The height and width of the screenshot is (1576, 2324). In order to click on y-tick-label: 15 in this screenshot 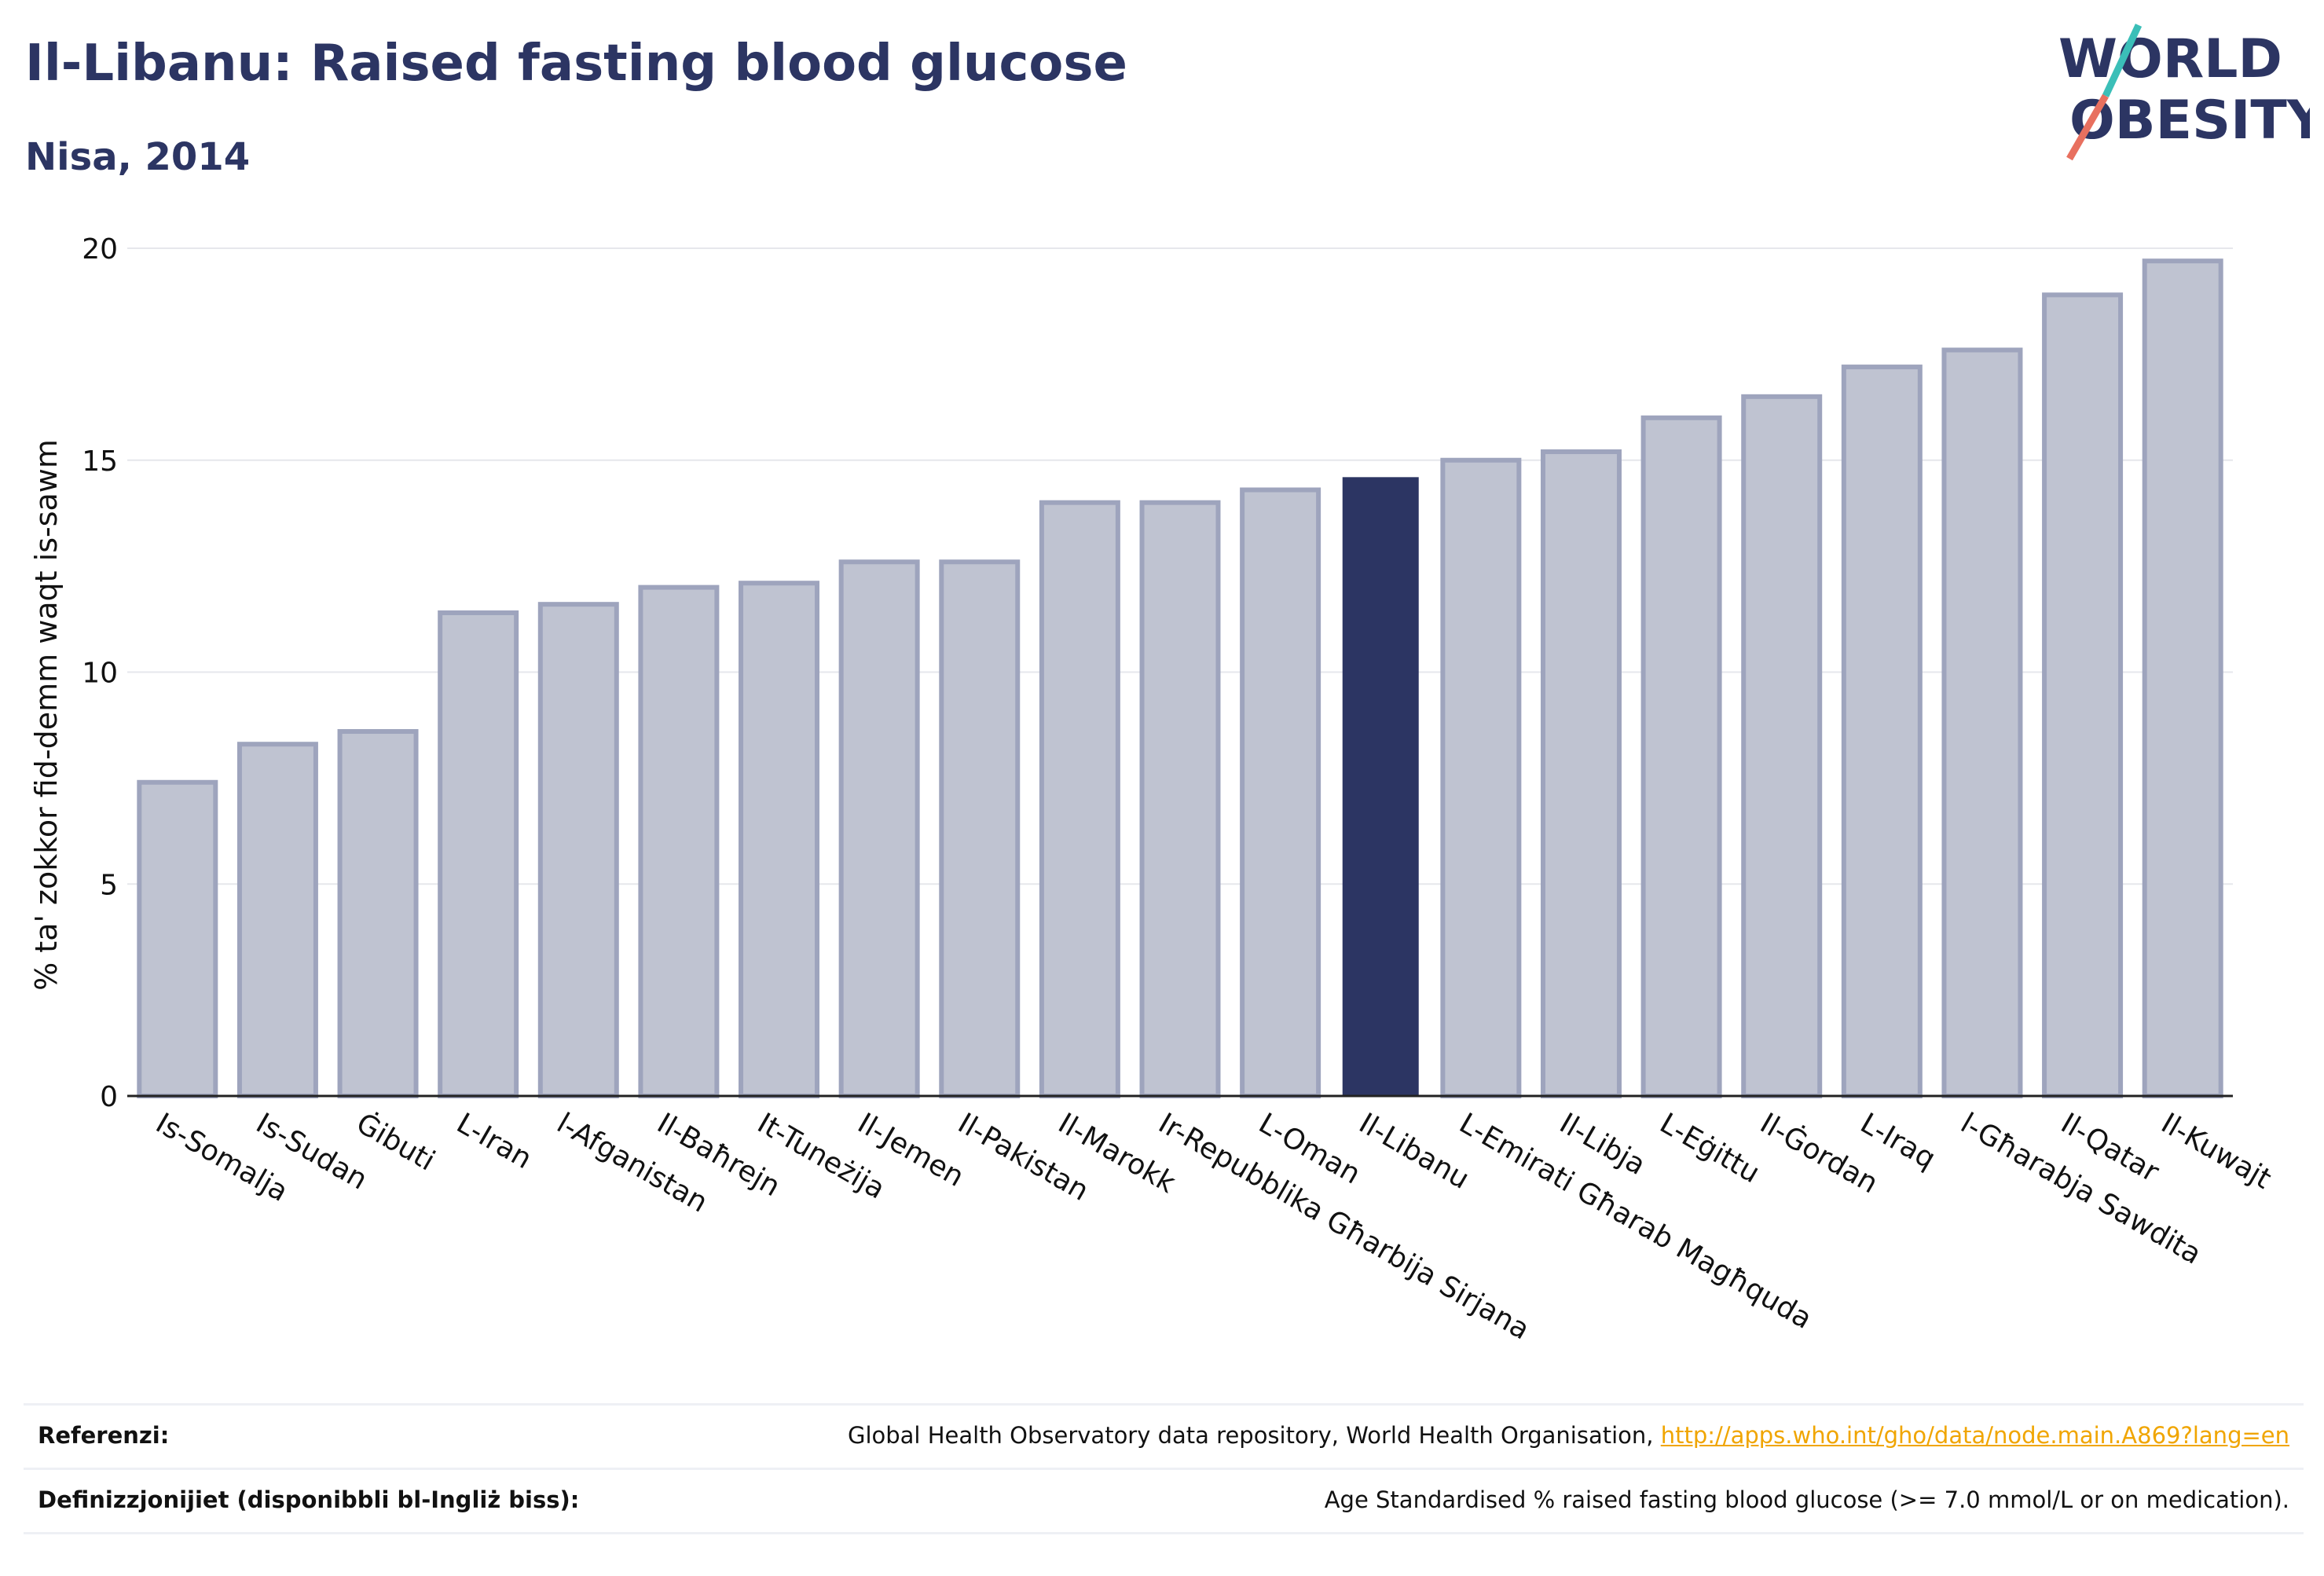, I will do `click(100, 461)`.